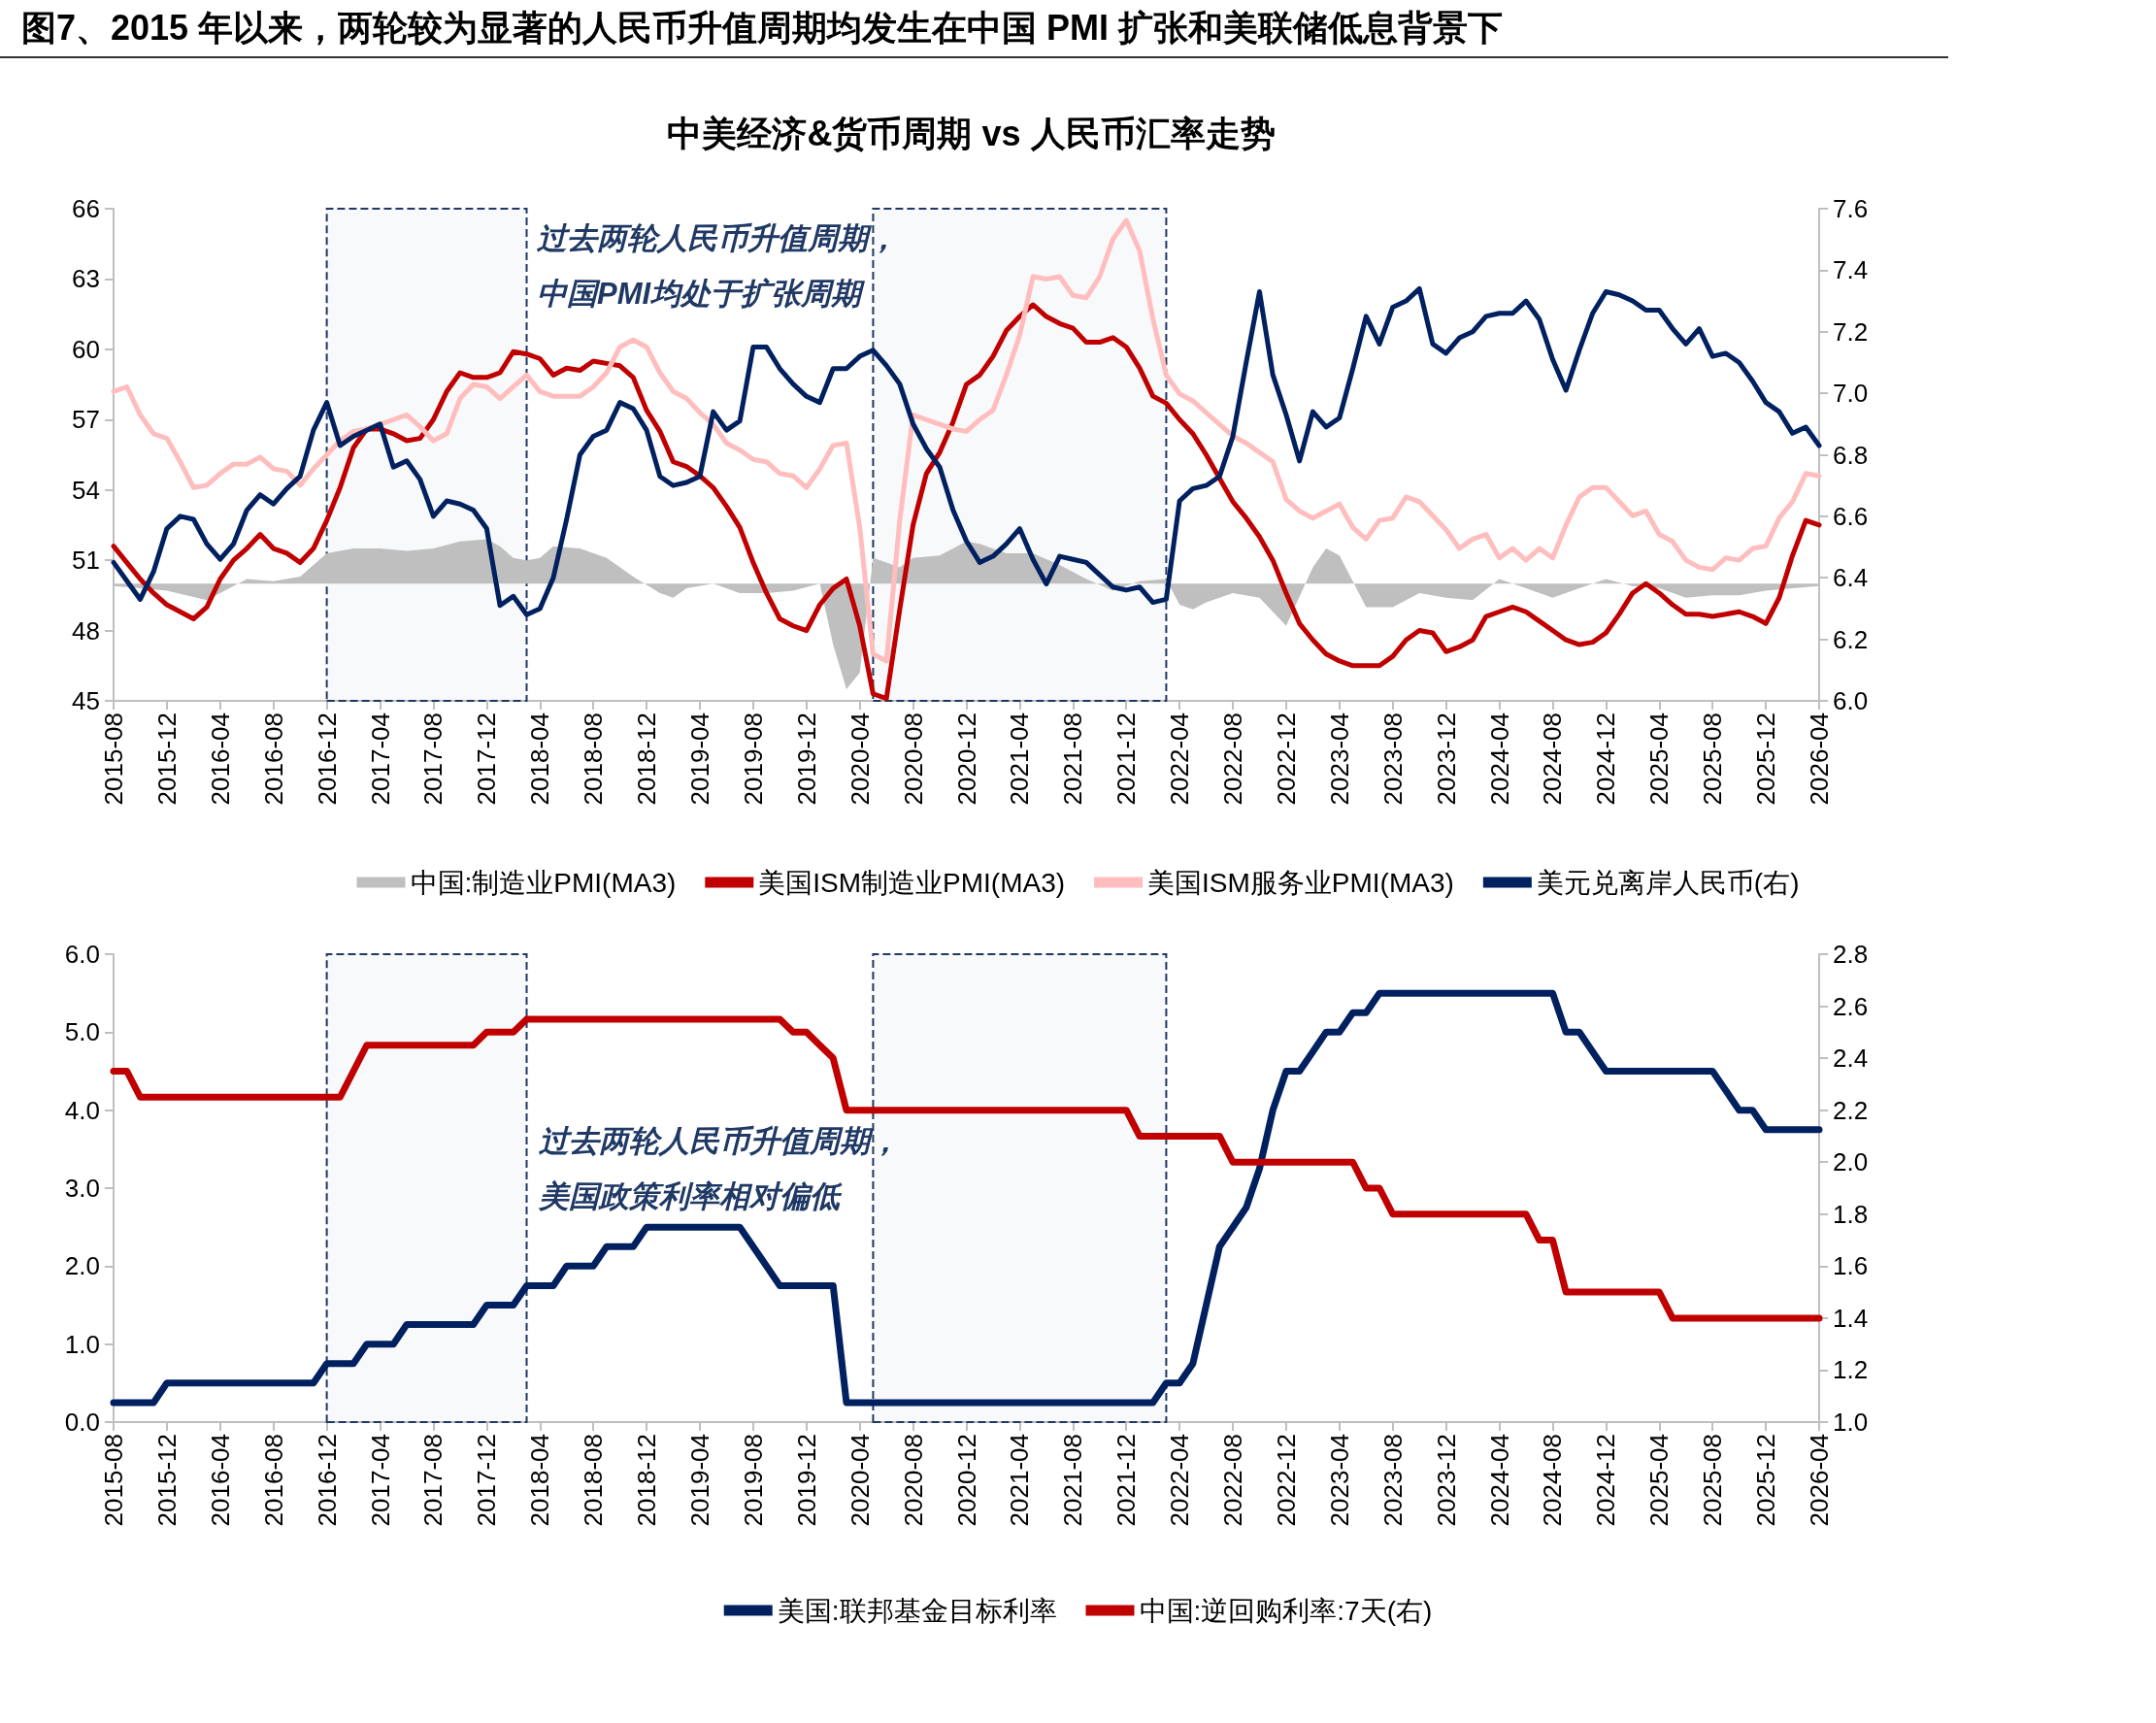 Image resolution: width=2156 pixels, height=1723 pixels. I want to click on y-tick-label: 6.0, so click(82, 955).